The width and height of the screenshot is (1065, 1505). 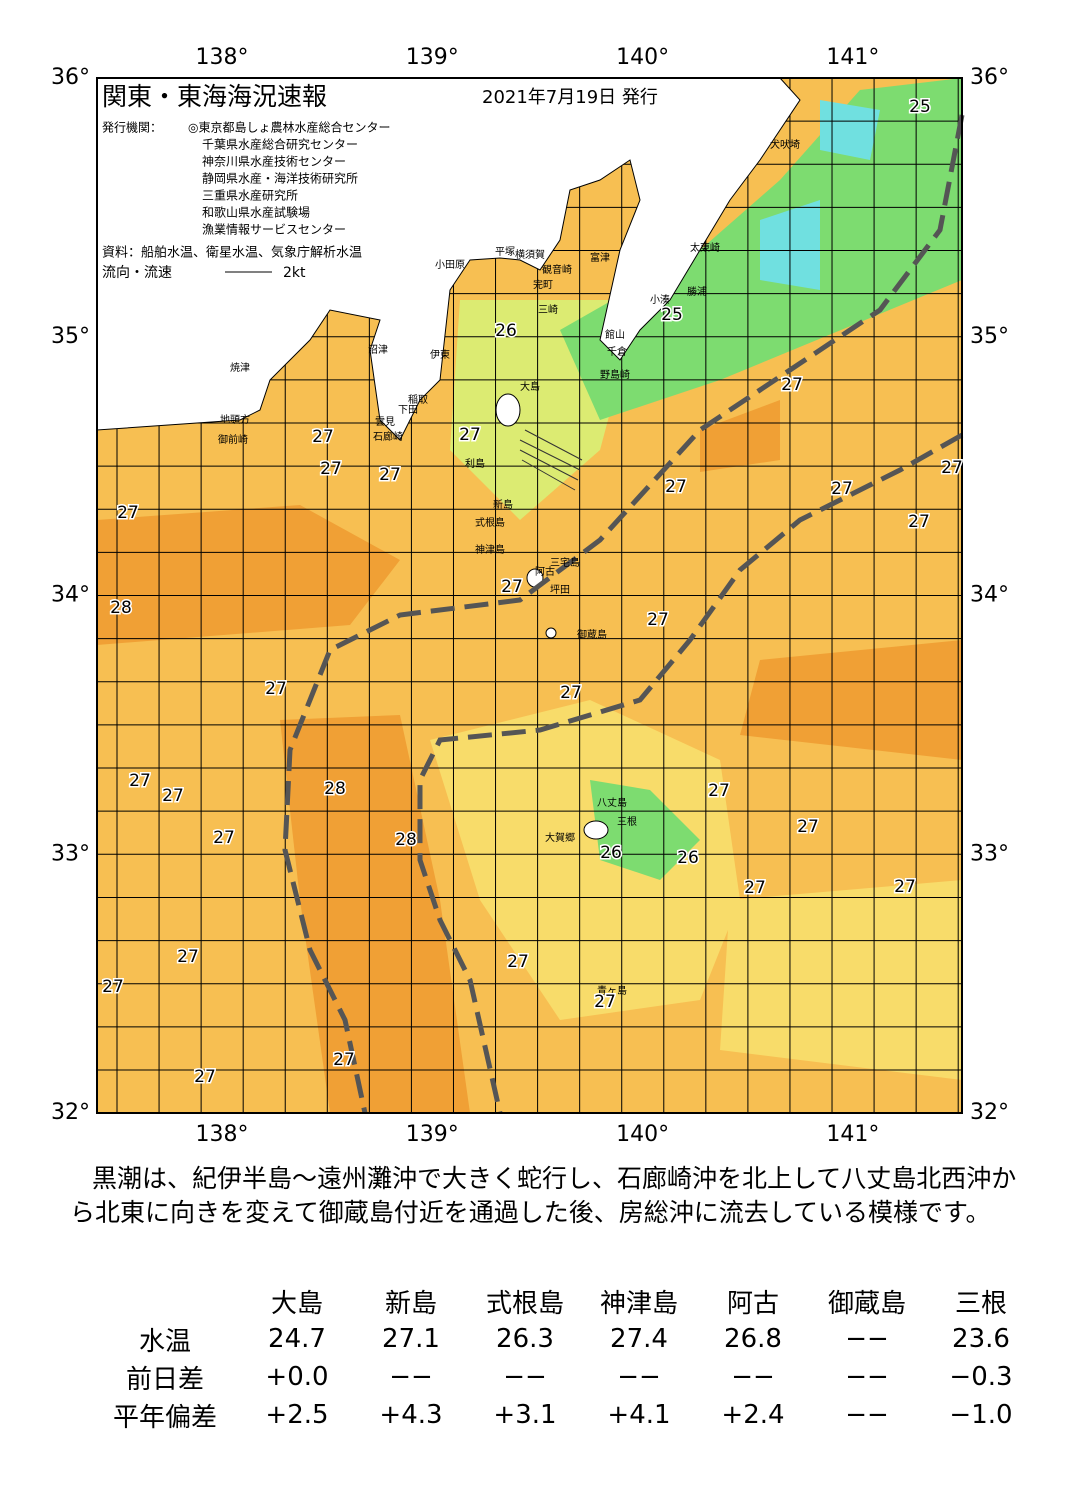 What do you see at coordinates (570, 97) in the screenshot?
I see `issue-date: 2021年7月19日 発行` at bounding box center [570, 97].